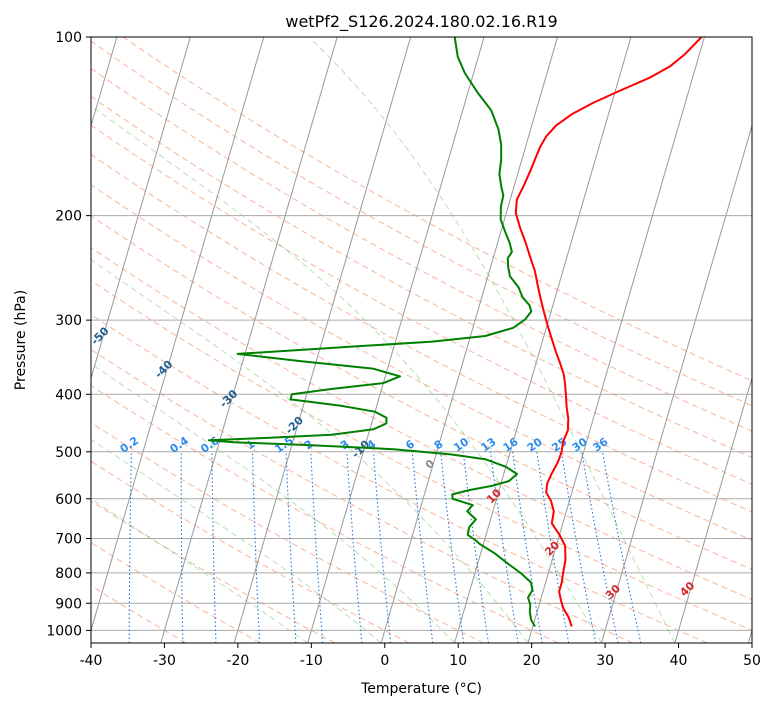  I want to click on y-tick-label: 500, so click(68, 453).